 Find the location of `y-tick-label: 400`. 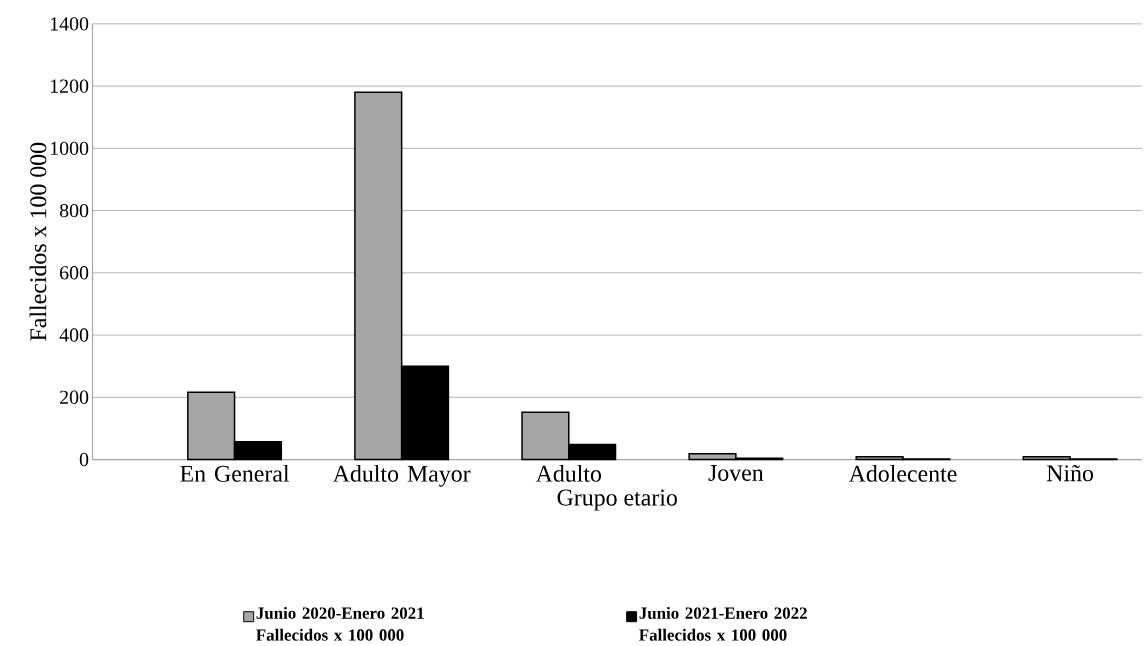

y-tick-label: 400 is located at coordinates (74, 335).